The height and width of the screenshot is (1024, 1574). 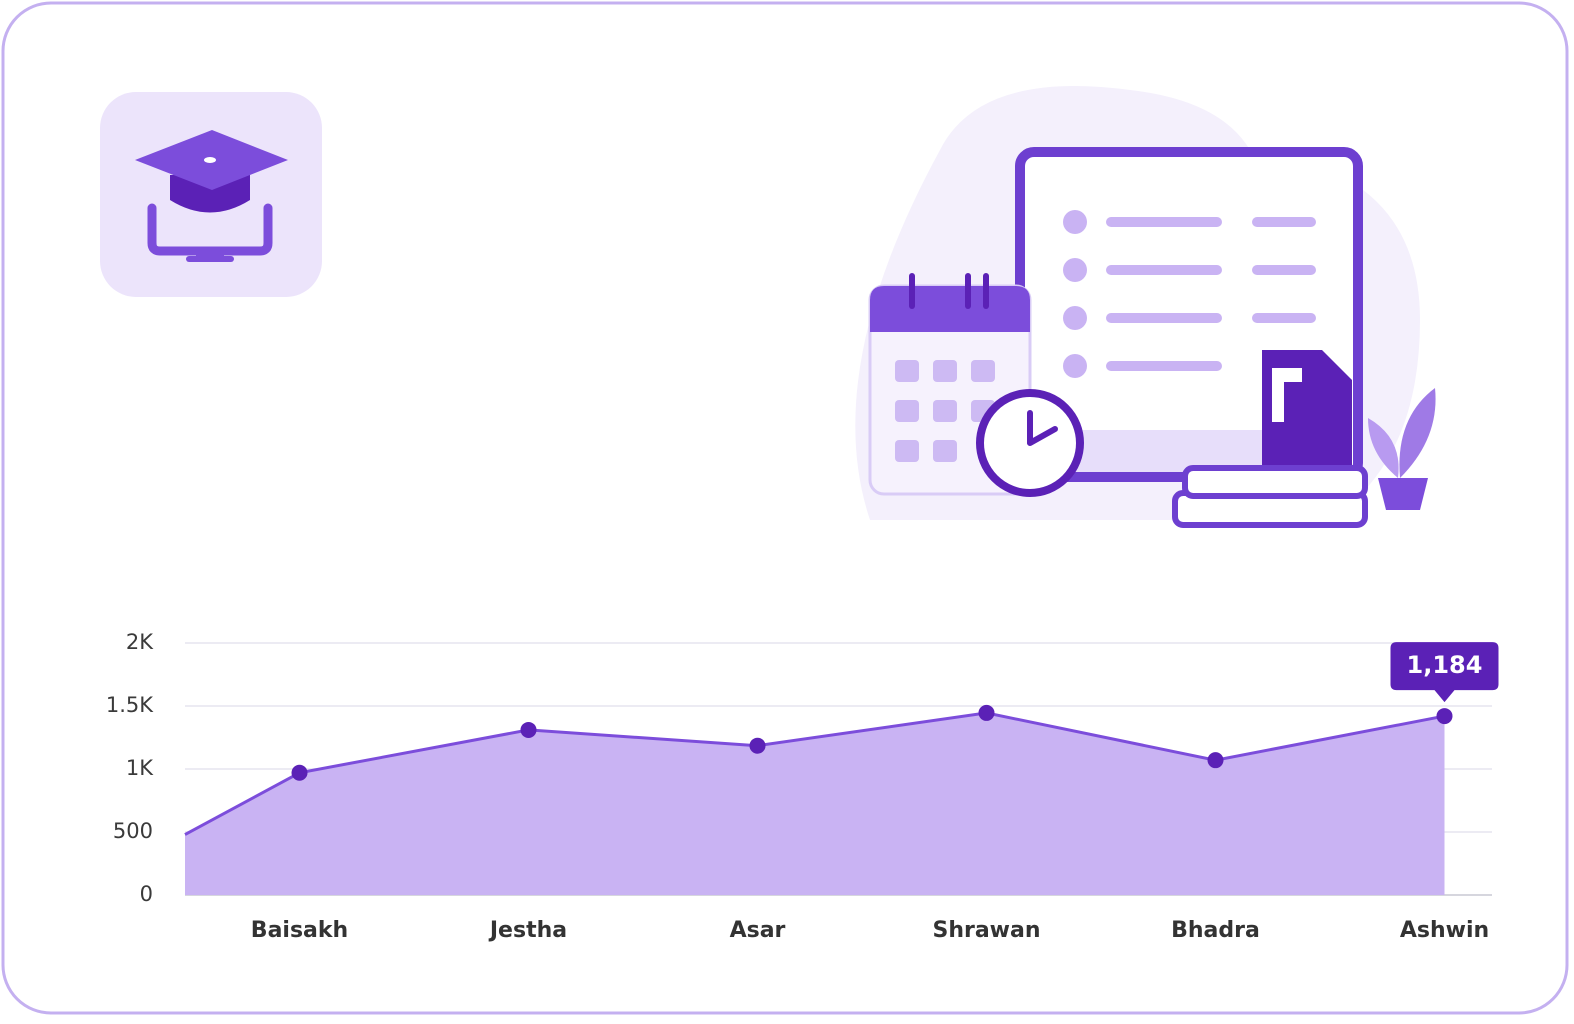 What do you see at coordinates (986, 930) in the screenshot?
I see `x-tick-label: Shrawan` at bounding box center [986, 930].